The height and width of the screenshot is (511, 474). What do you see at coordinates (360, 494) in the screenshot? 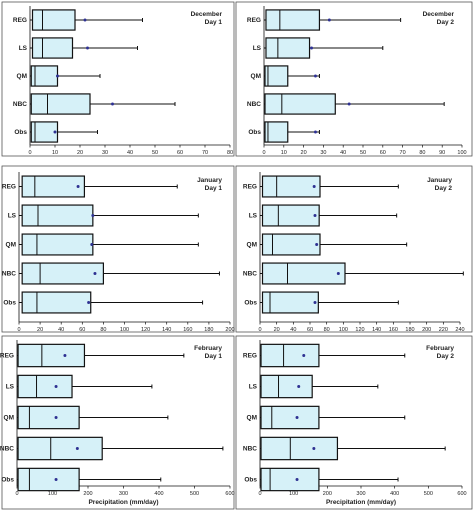
I see `x-tick-label: 300` at bounding box center [360, 494].